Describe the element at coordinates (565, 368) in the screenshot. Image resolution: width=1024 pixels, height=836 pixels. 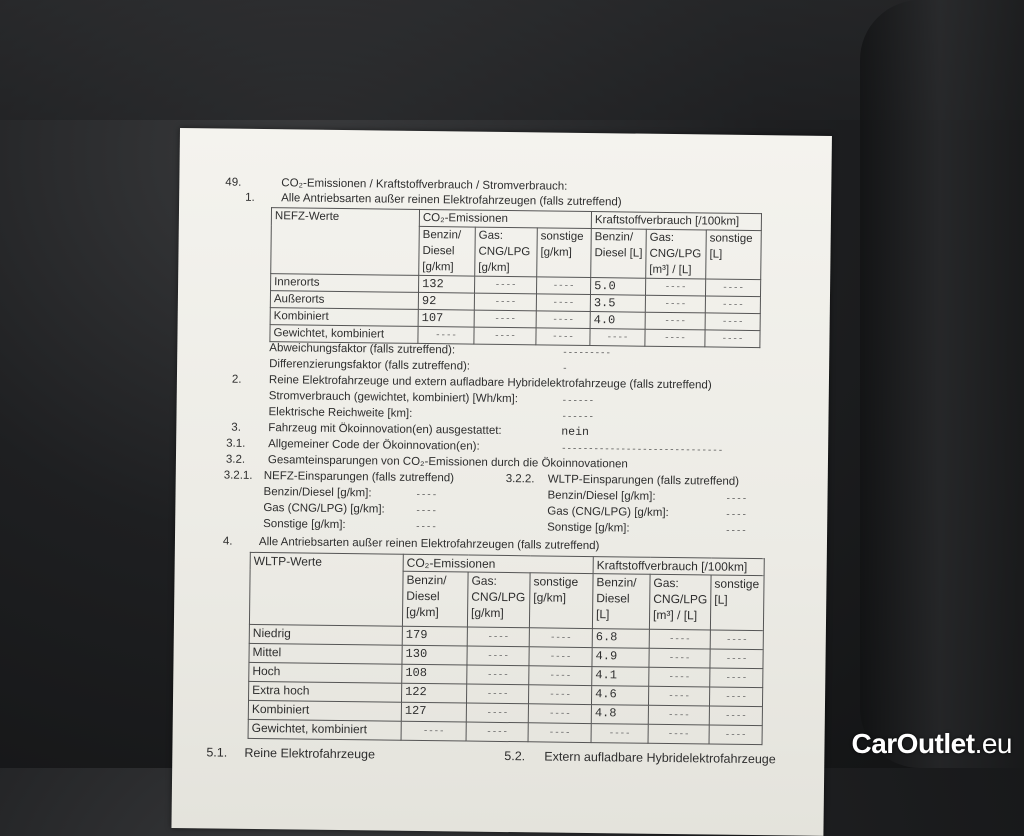
I see `factor-value: -` at that location.